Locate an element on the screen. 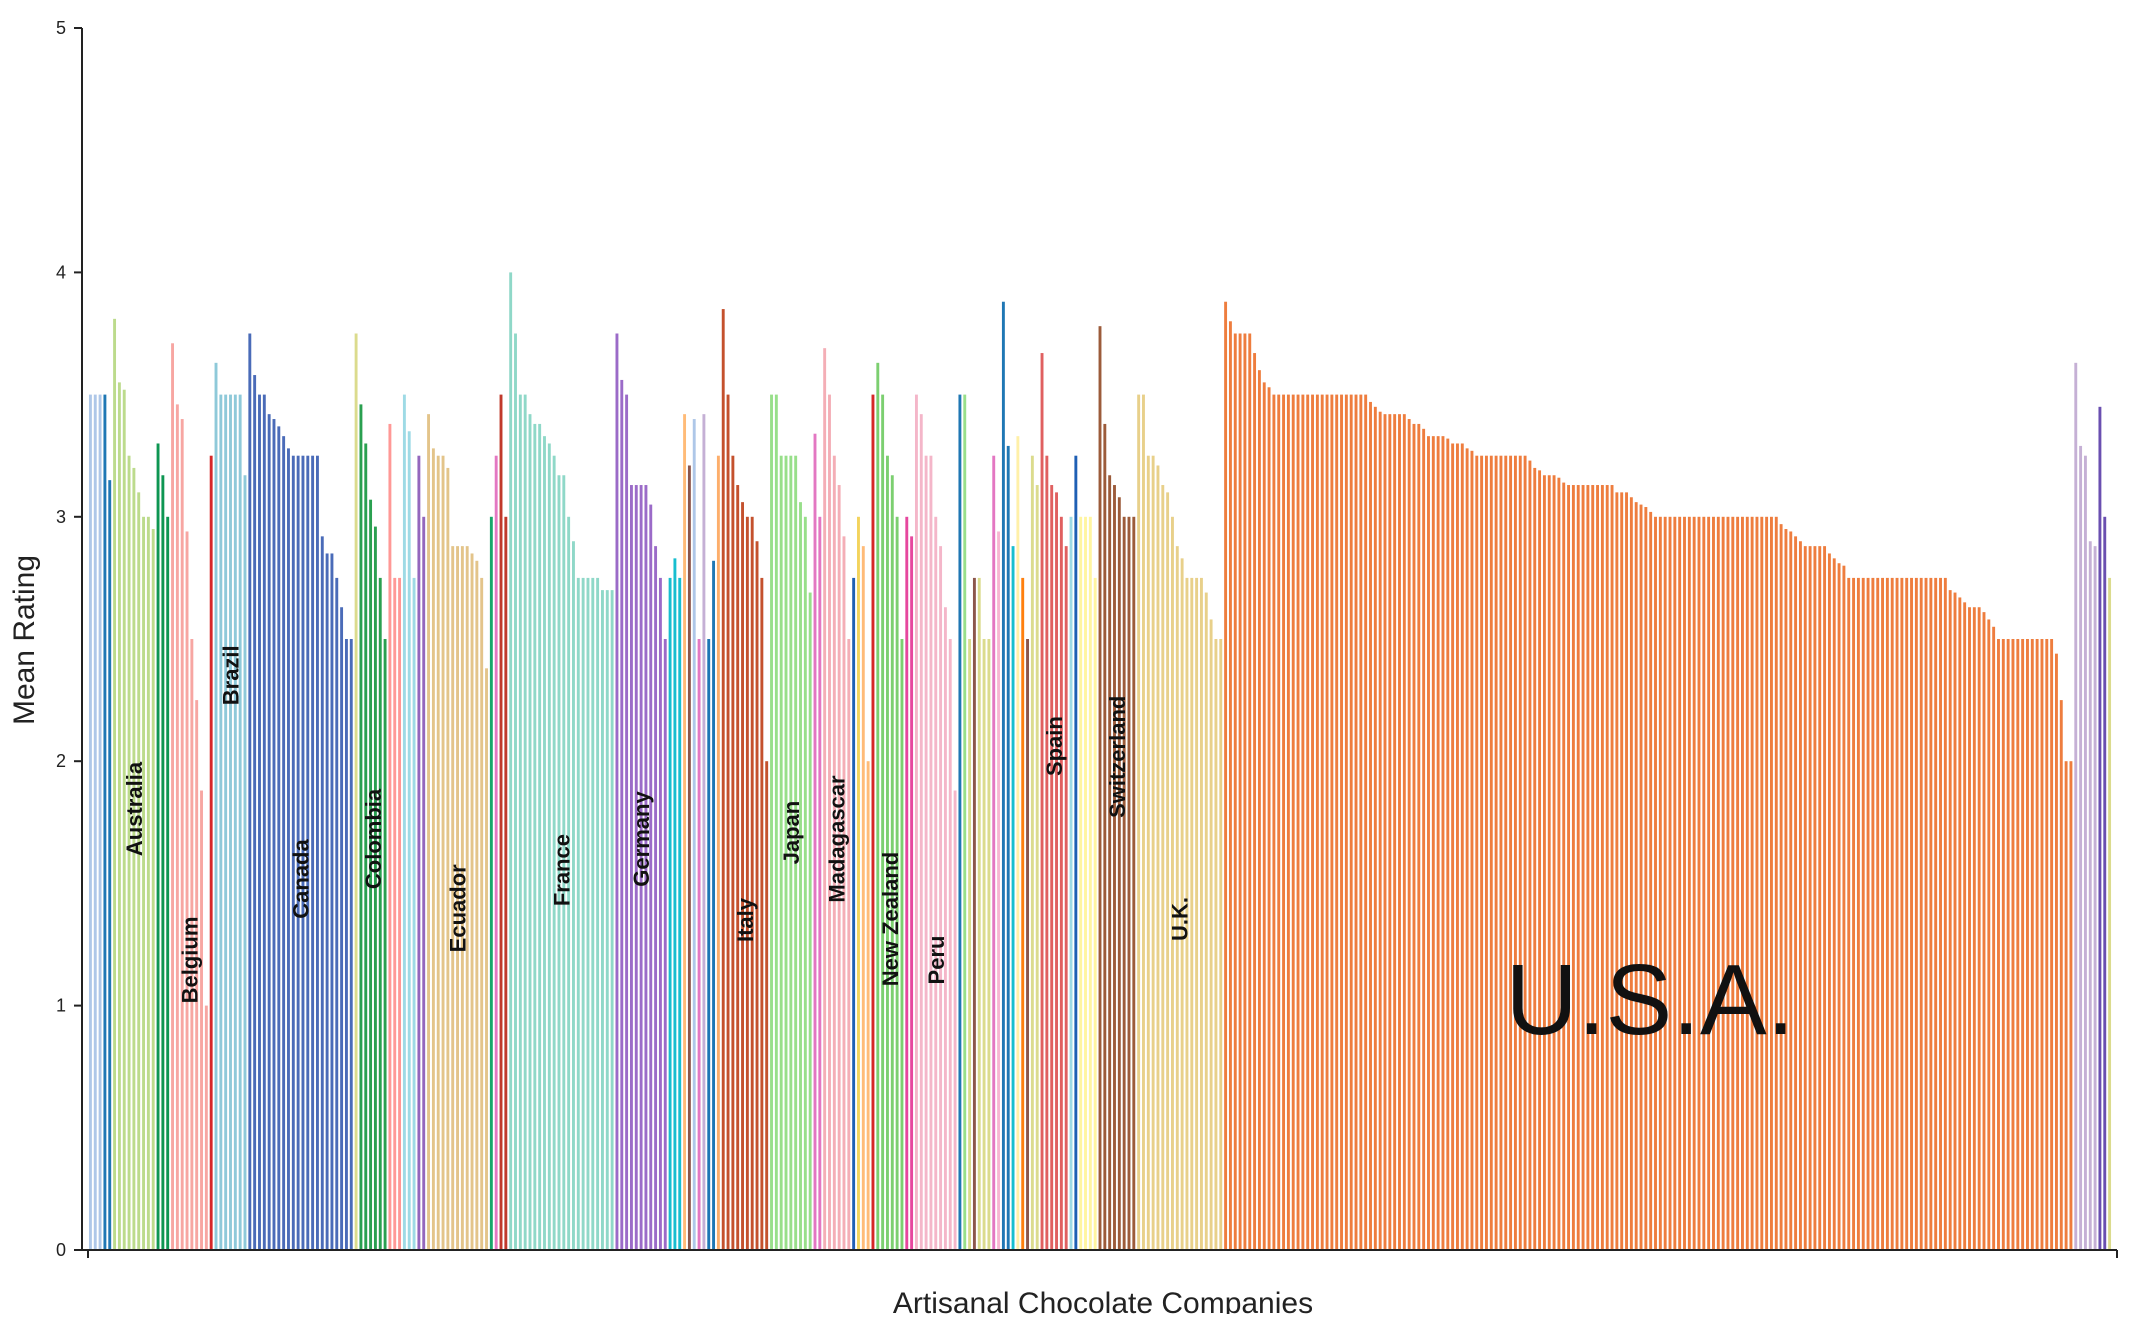 The width and height of the screenshot is (2130, 1319). y-tick-label: 2 is located at coordinates (61, 761).